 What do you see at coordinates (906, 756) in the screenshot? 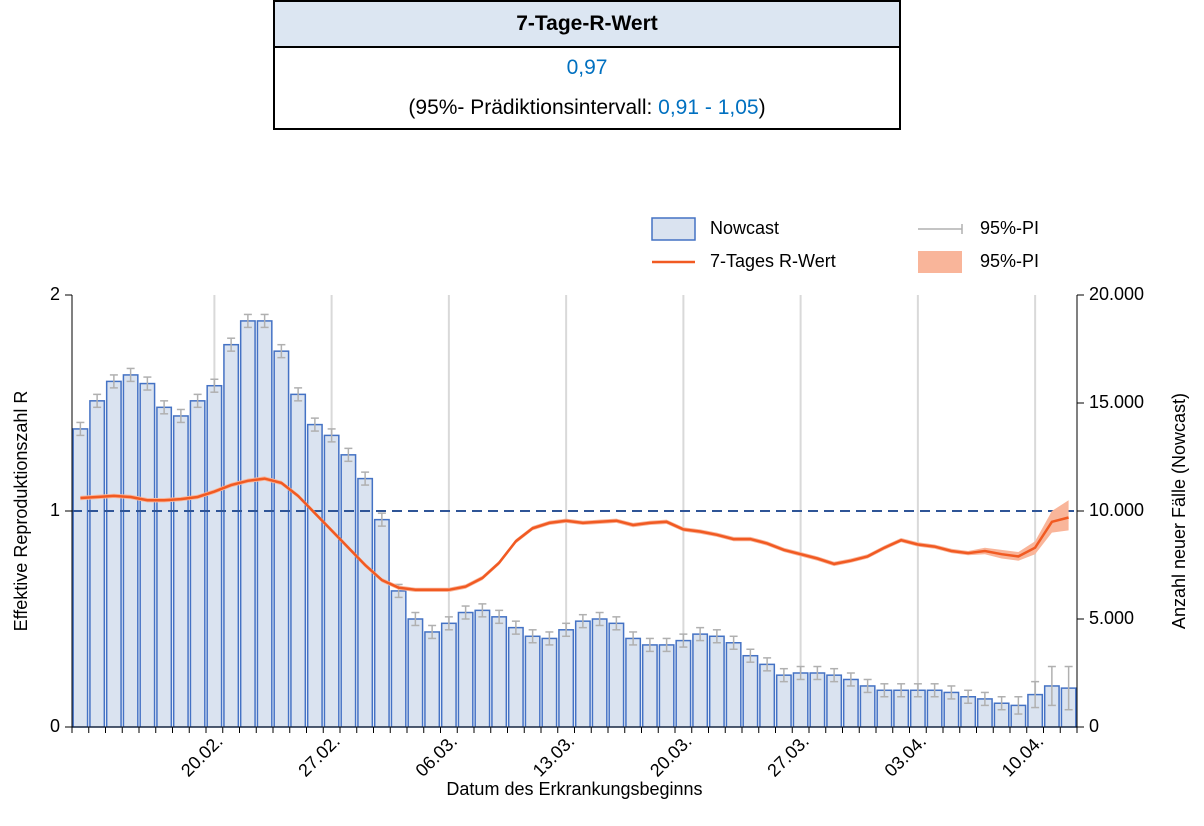
I see `x-tick-label: 03.04.` at bounding box center [906, 756].